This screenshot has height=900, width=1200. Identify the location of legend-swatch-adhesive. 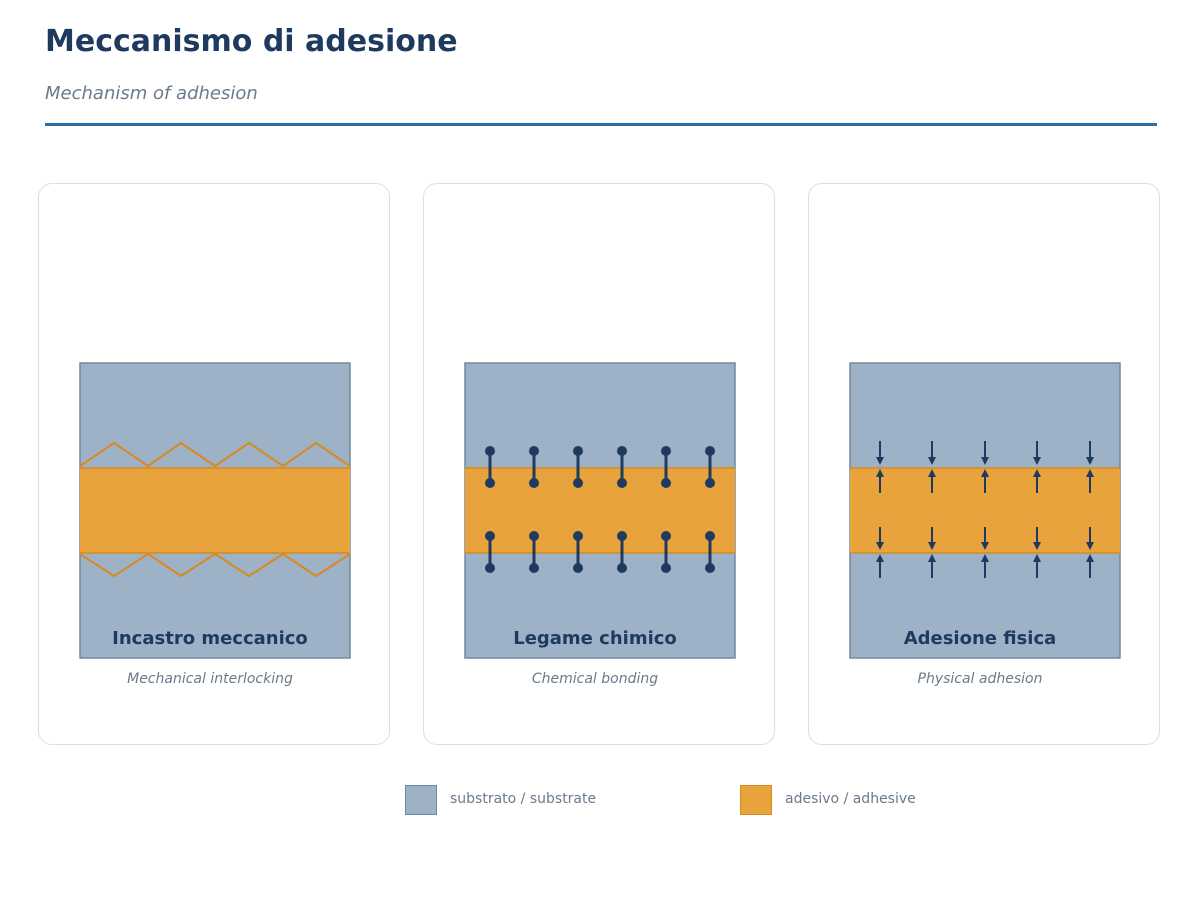
(756, 800).